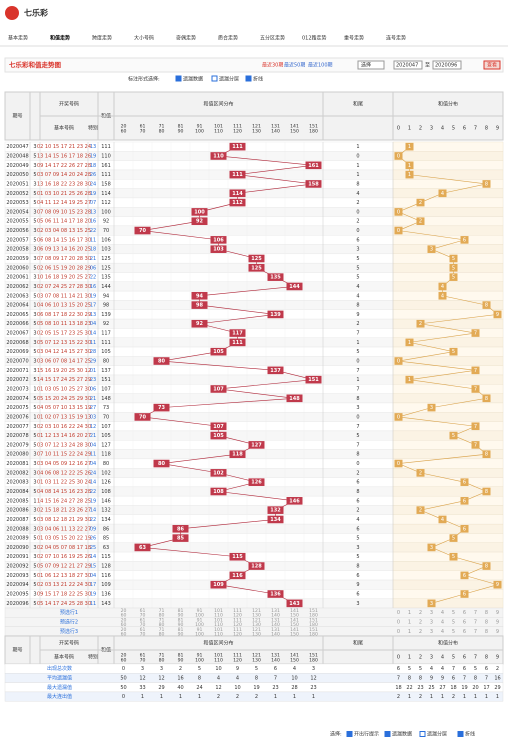 The height and width of the screenshot is (750, 508). I want to click on recent-link: 最近50期, so click(294, 65).